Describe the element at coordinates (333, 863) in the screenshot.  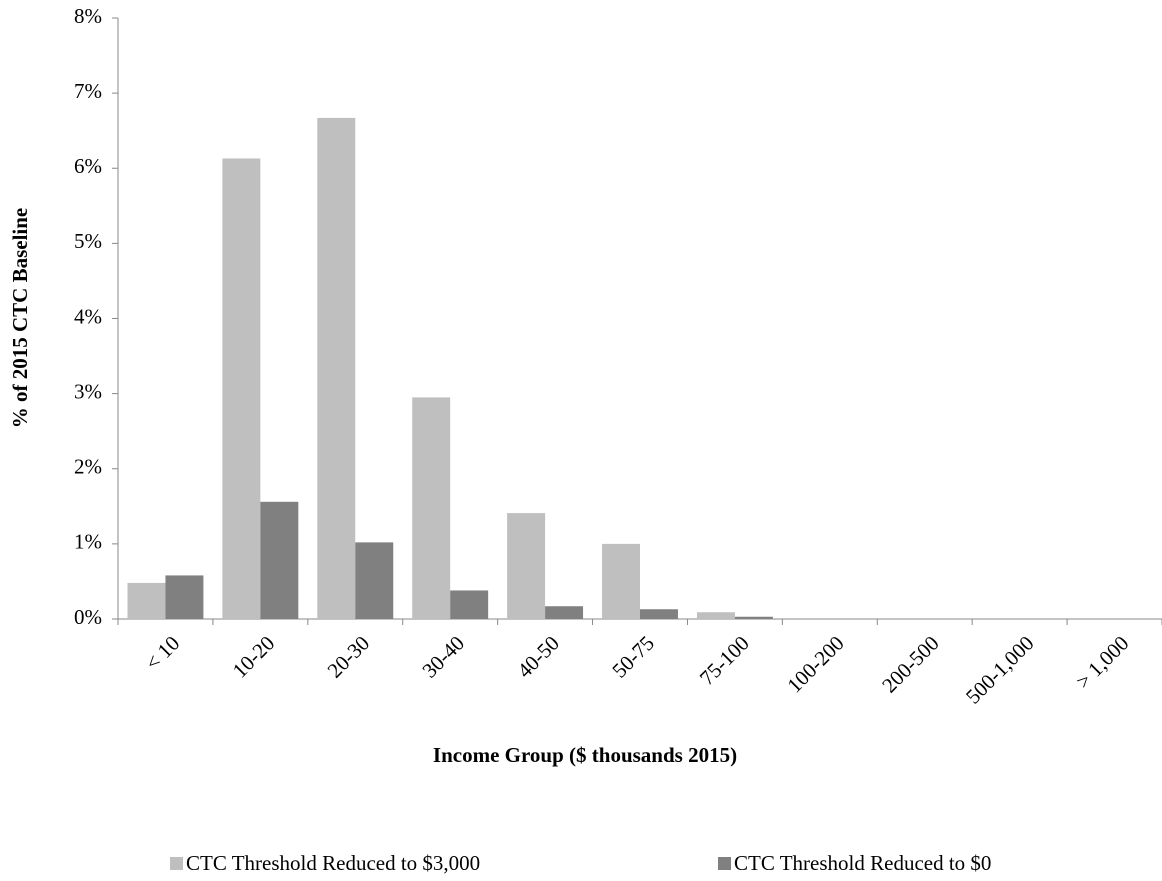
I see `legend-label: CTC Threshold Reduced to $3,000` at that location.